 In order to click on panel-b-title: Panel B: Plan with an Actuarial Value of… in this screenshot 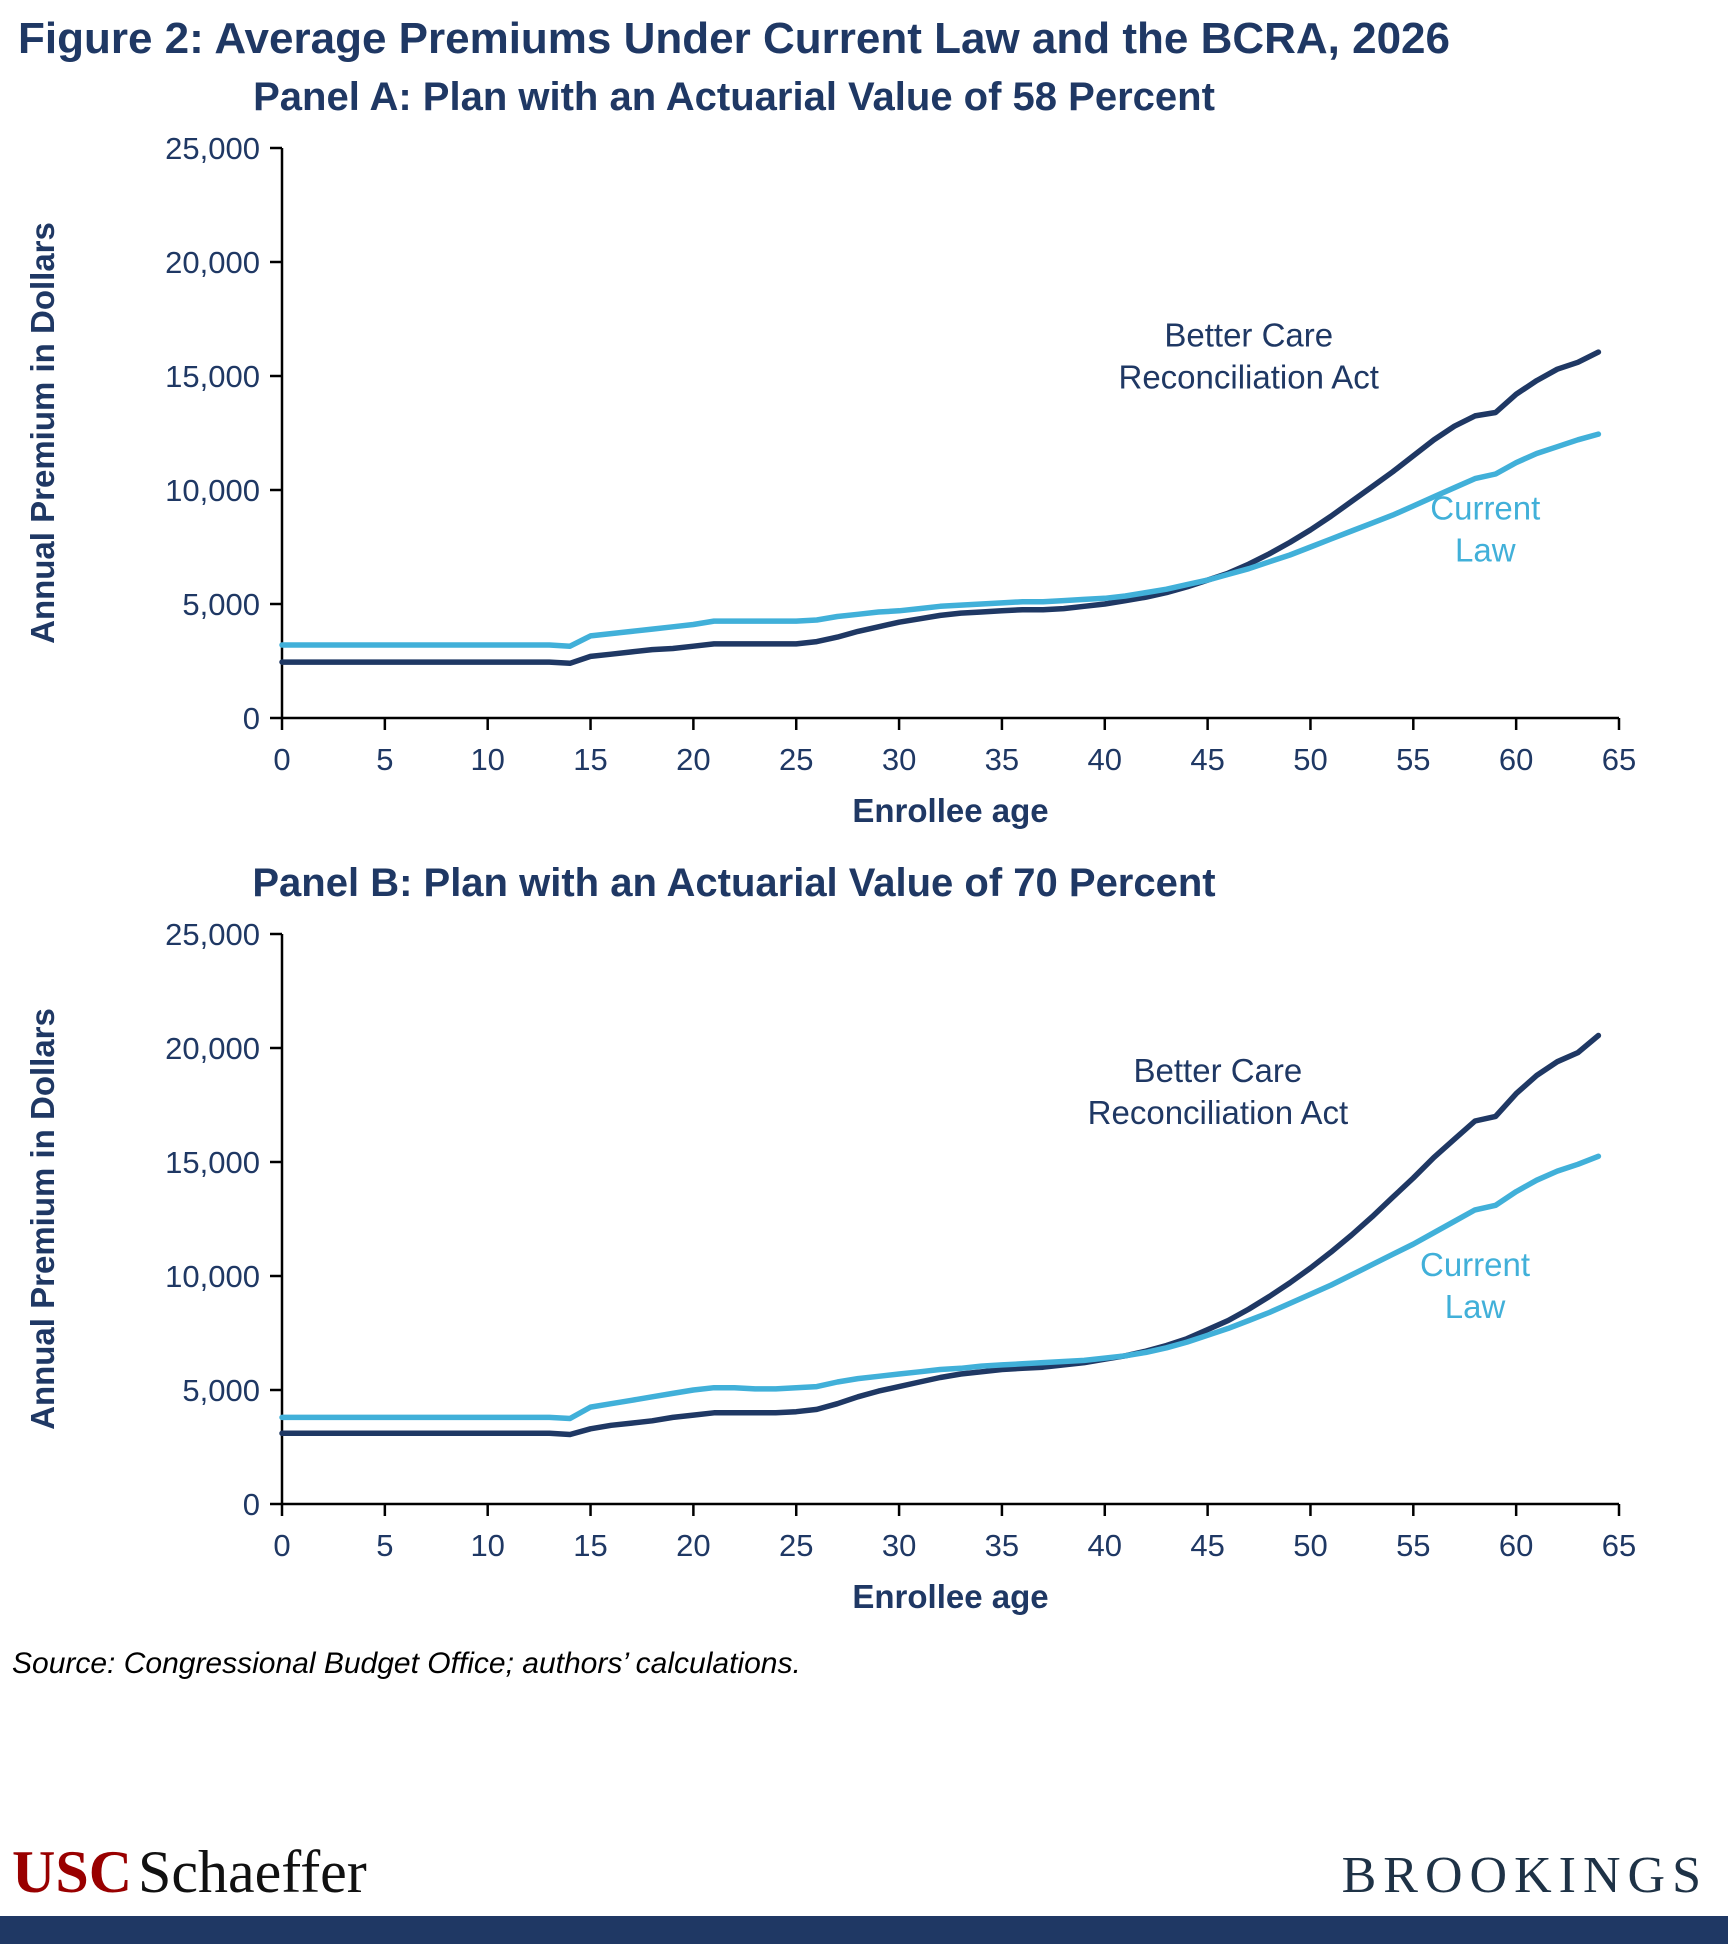, I will do `click(734, 882)`.